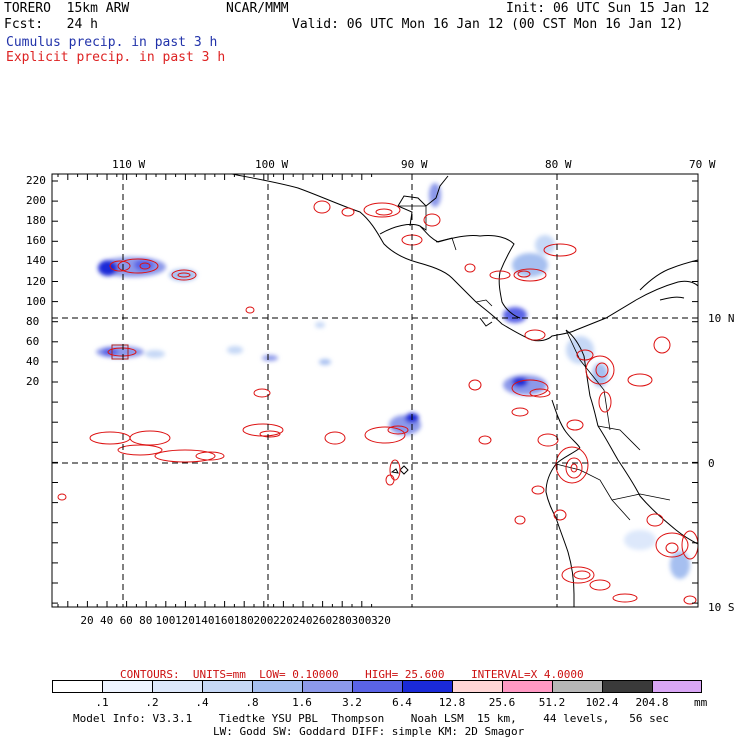  I want to click on y-tick-label: 200, so click(36, 201).